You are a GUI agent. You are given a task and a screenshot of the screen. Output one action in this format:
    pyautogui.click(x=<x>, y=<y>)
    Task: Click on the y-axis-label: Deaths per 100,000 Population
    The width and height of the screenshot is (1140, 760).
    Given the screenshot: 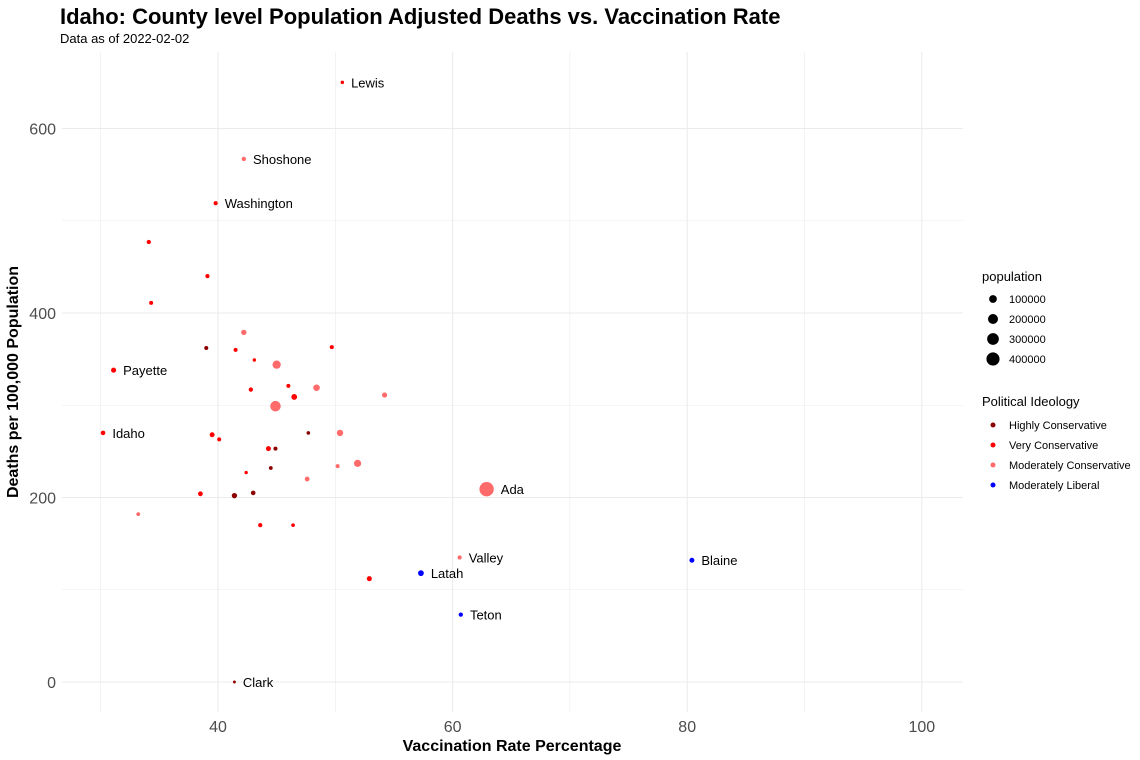 What is the action you would take?
    pyautogui.click(x=13, y=382)
    